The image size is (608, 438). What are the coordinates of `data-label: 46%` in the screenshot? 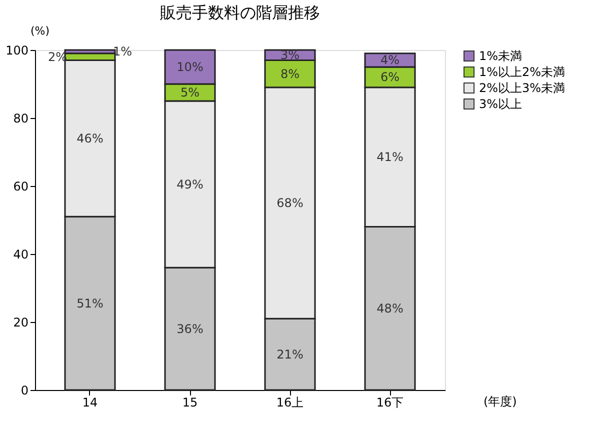 It's located at (90, 138).